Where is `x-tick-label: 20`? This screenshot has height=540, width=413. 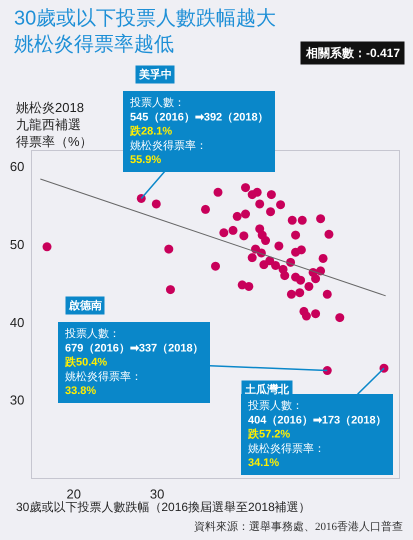 x-tick-label: 20 is located at coordinates (73, 494).